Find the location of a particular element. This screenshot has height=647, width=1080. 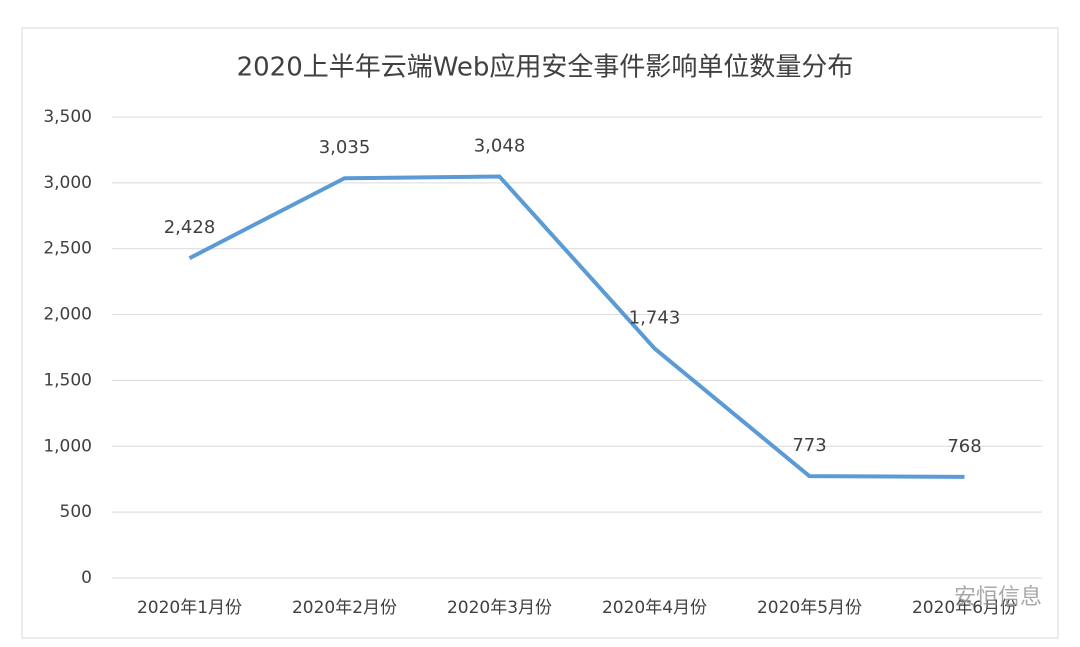

data-label: 1,743 is located at coordinates (655, 317).